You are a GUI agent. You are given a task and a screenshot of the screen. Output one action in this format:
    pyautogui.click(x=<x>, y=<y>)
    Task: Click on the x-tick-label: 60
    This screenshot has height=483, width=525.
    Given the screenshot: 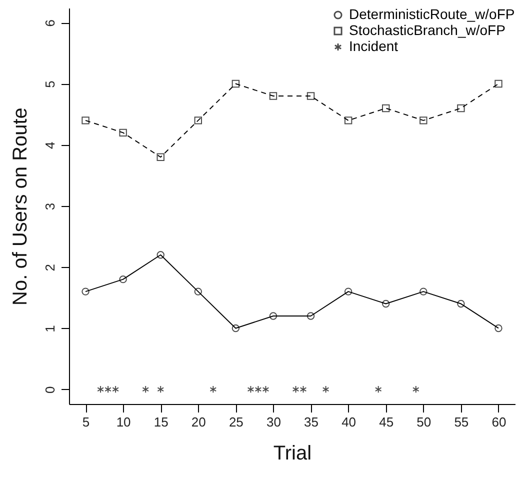 What is the action you would take?
    pyautogui.click(x=499, y=422)
    